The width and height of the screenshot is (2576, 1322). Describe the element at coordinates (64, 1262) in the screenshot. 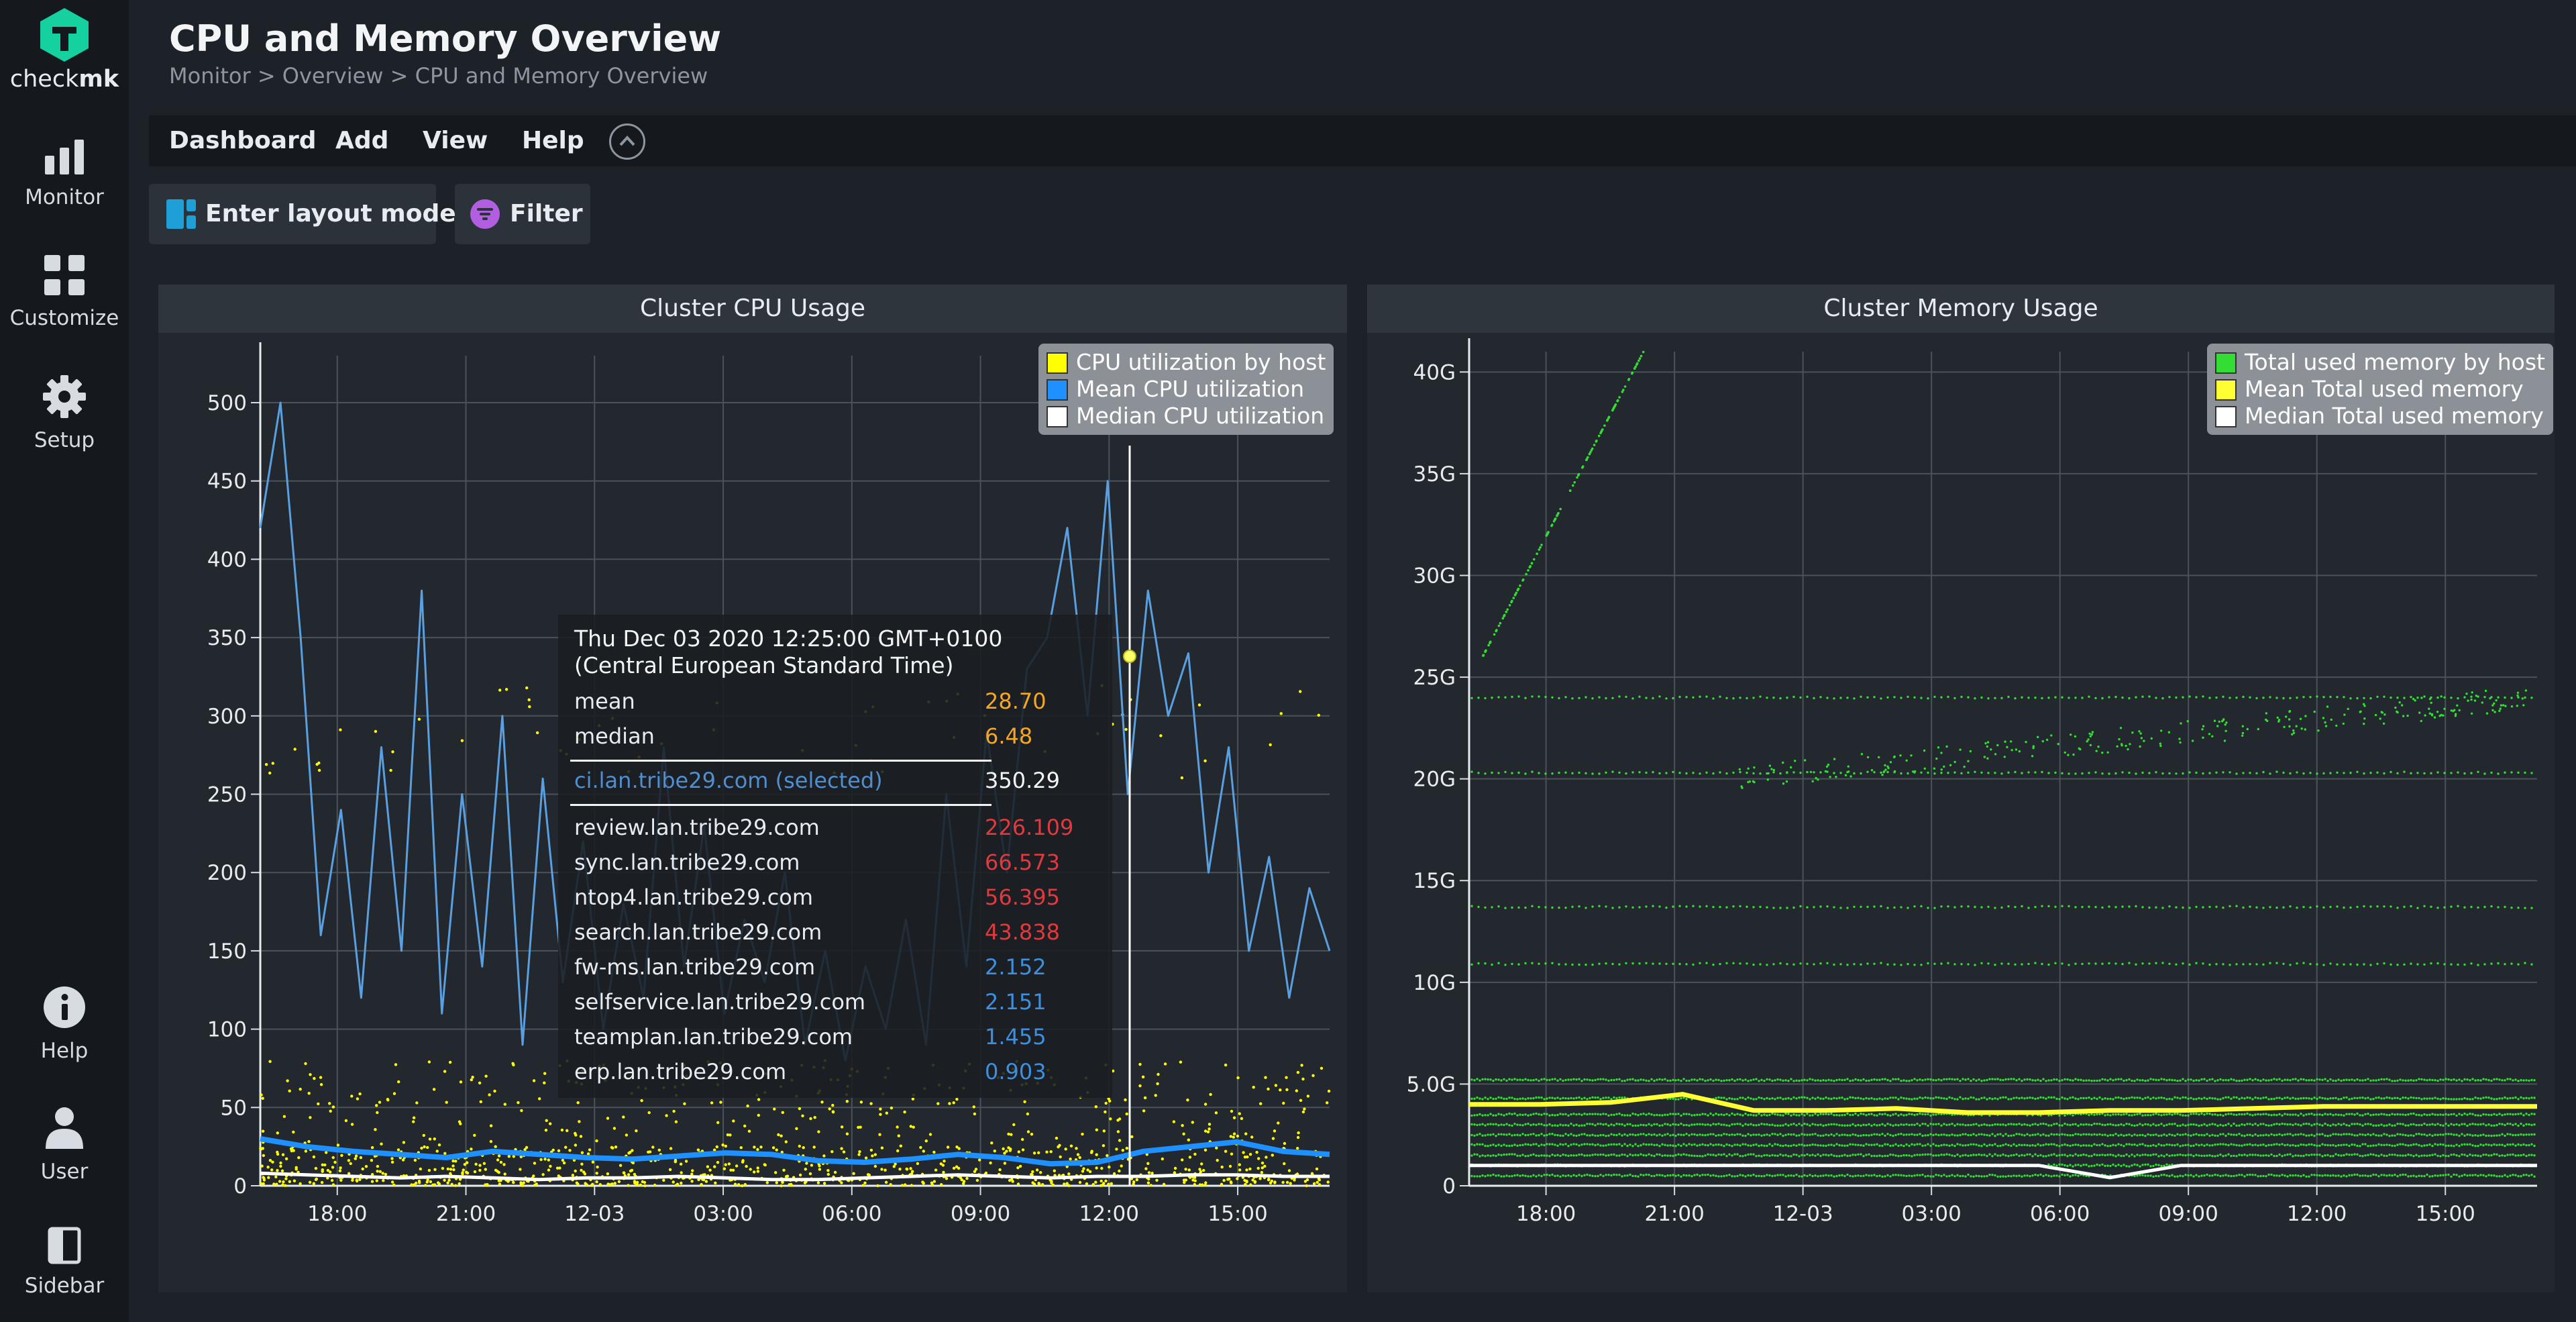

I see `sidebar-item-sidebar: Sidebar` at that location.